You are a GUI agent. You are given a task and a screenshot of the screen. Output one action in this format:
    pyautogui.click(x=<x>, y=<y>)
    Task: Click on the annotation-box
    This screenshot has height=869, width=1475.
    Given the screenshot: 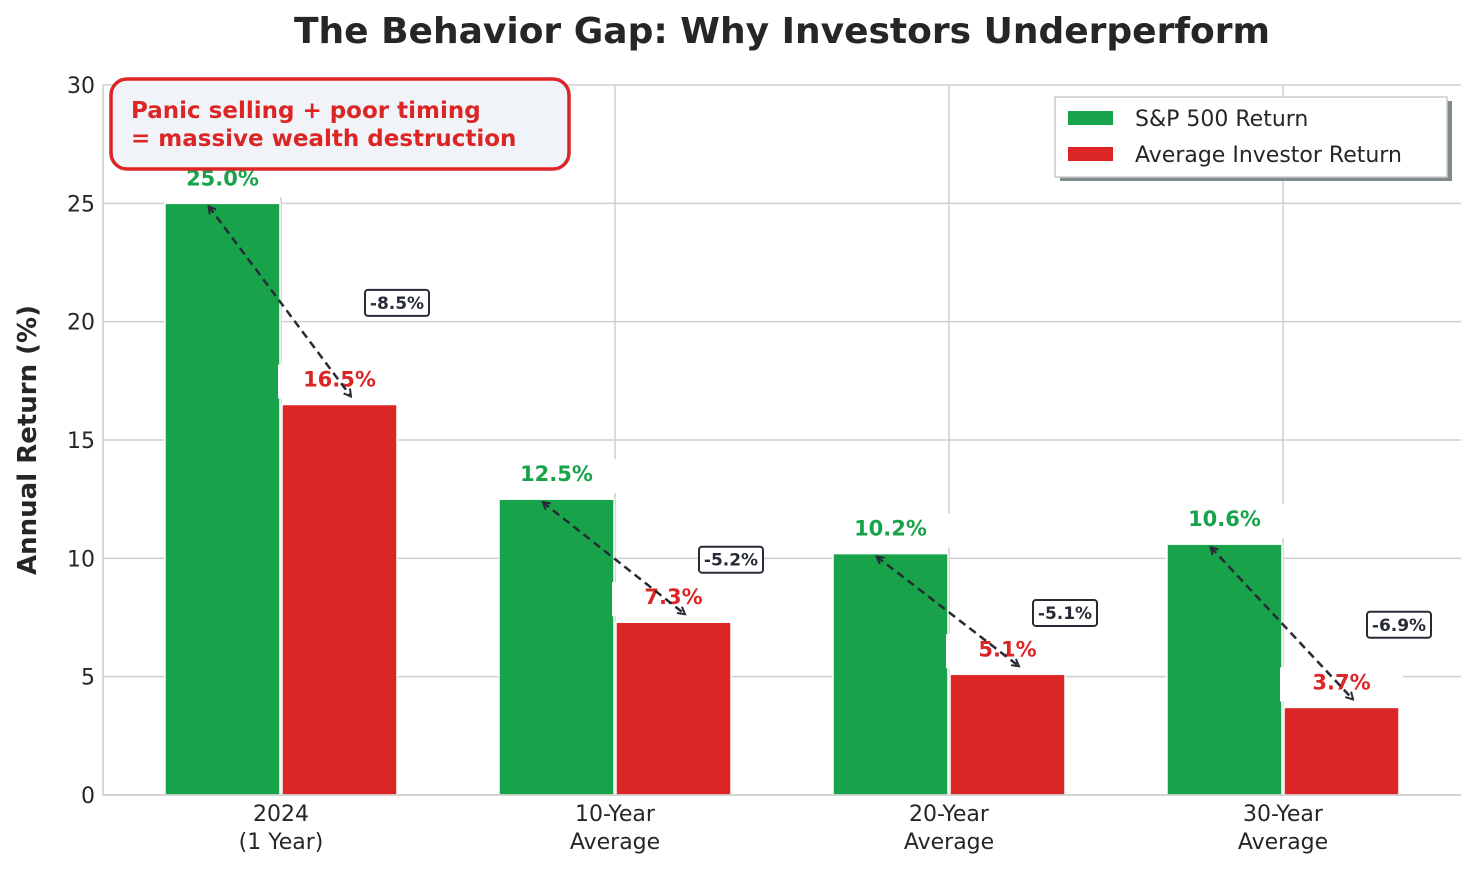 What is the action you would take?
    pyautogui.click(x=340, y=124)
    